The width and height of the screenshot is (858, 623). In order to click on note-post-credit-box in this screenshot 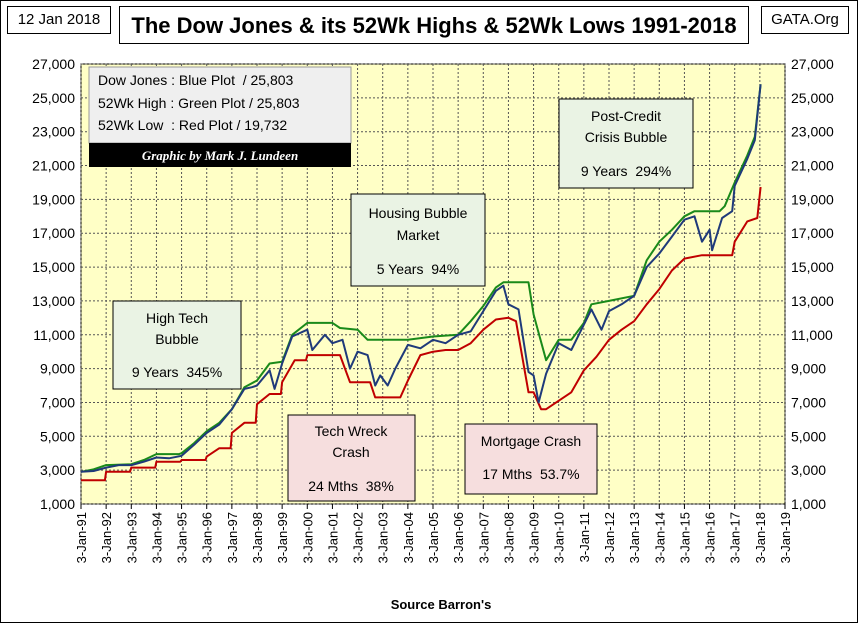, I will do `click(626, 143)`.